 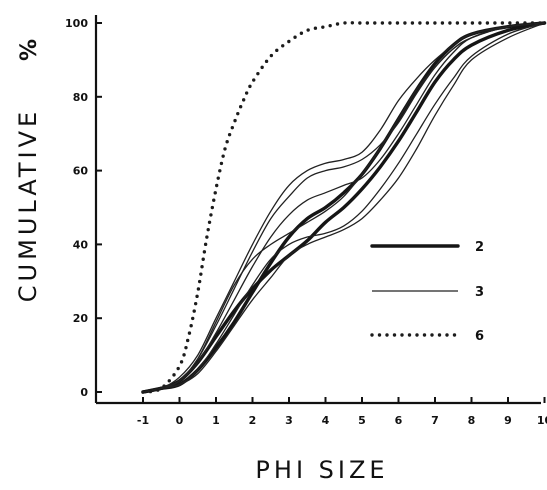 What do you see at coordinates (435, 420) in the screenshot?
I see `x-tick-label: 7` at bounding box center [435, 420].